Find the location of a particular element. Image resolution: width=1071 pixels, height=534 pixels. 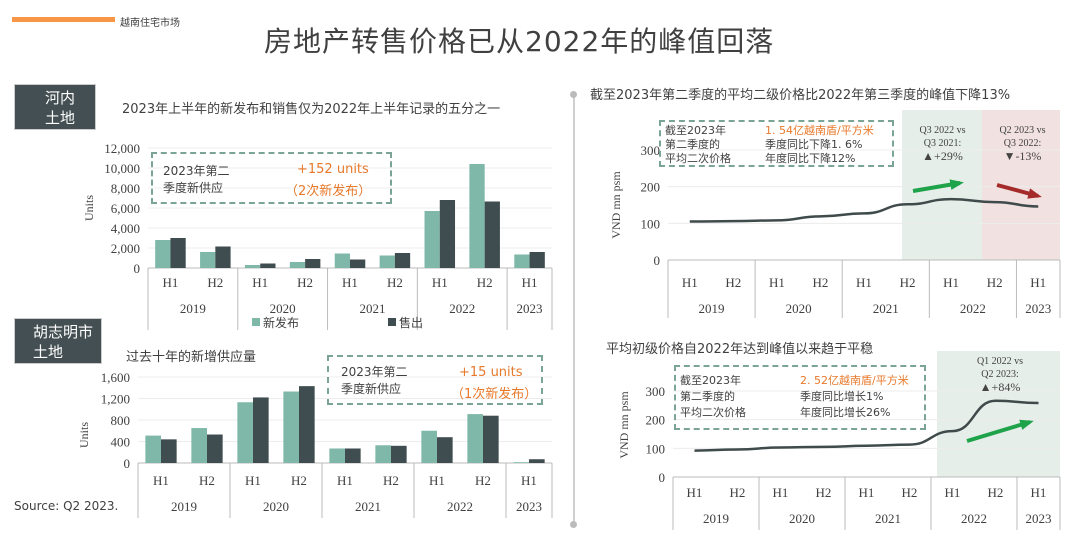

x-year-label: 2019 is located at coordinates (716, 518).